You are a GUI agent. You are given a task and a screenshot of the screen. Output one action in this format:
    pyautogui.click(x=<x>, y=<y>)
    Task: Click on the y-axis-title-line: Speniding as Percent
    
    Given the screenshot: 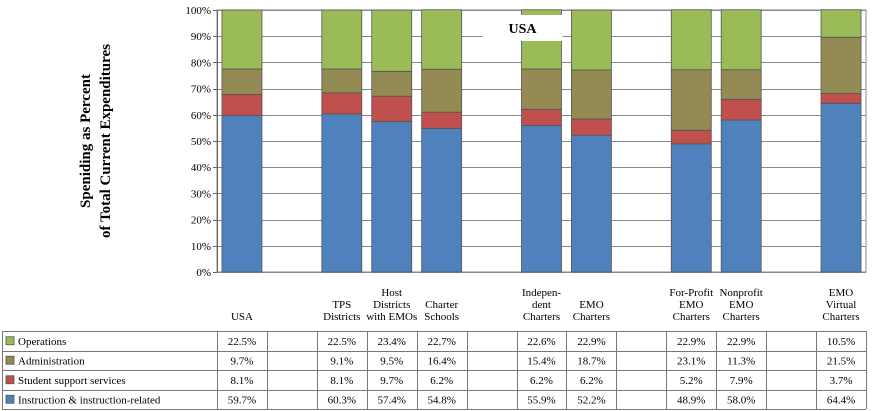 What is the action you would take?
    pyautogui.click(x=86, y=141)
    